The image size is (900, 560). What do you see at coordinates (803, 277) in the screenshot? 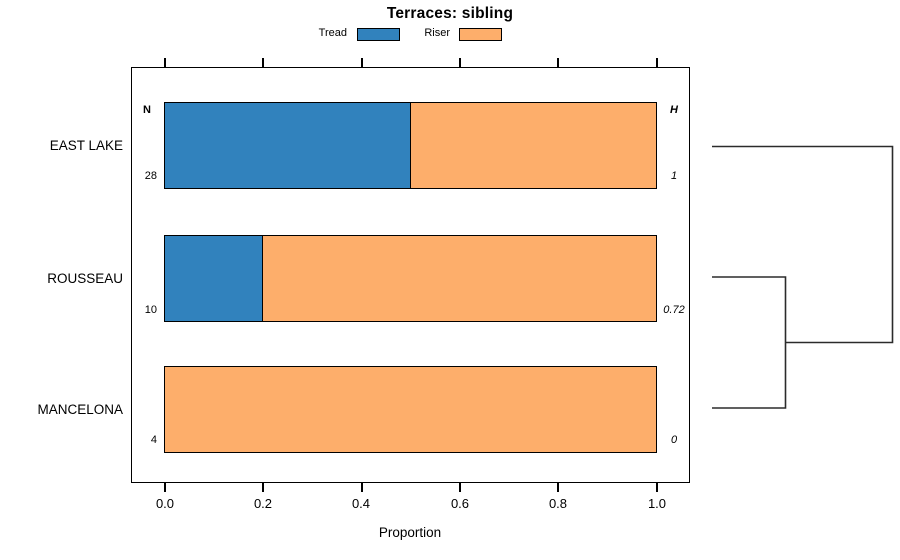
I see `dendrogram-branches` at bounding box center [803, 277].